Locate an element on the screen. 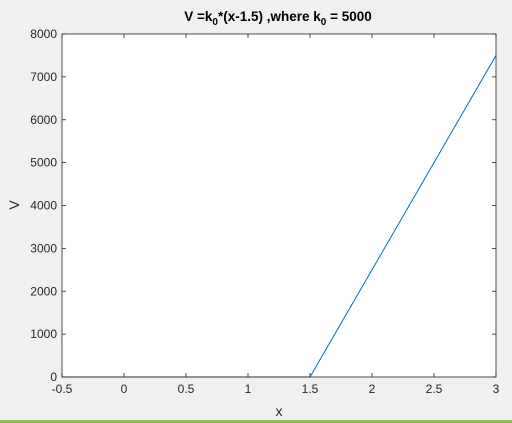  y-tick-label: 5000 is located at coordinates (43, 163).